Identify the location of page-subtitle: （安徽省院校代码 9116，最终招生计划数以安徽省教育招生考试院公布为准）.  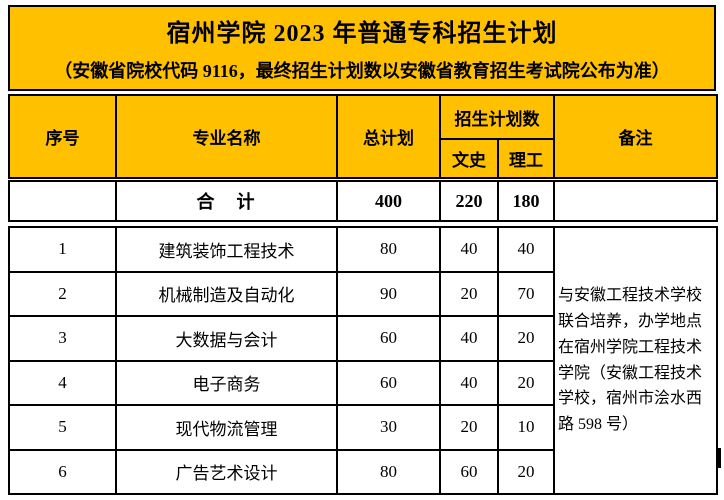
(362, 71).